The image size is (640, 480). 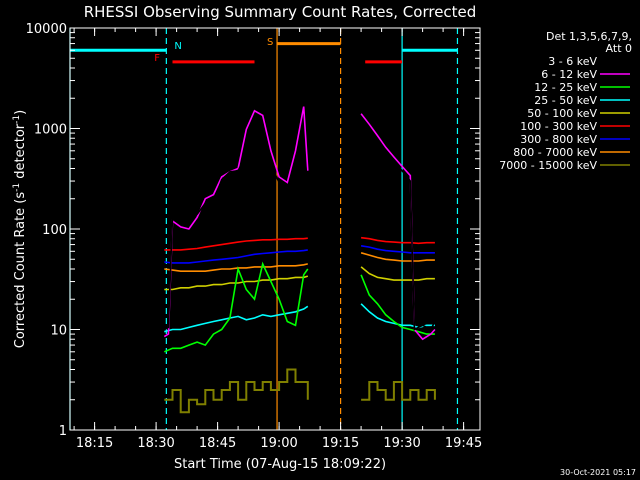 What do you see at coordinates (58, 331) in the screenshot?
I see `y-tick-label-1: 10` at bounding box center [58, 331].